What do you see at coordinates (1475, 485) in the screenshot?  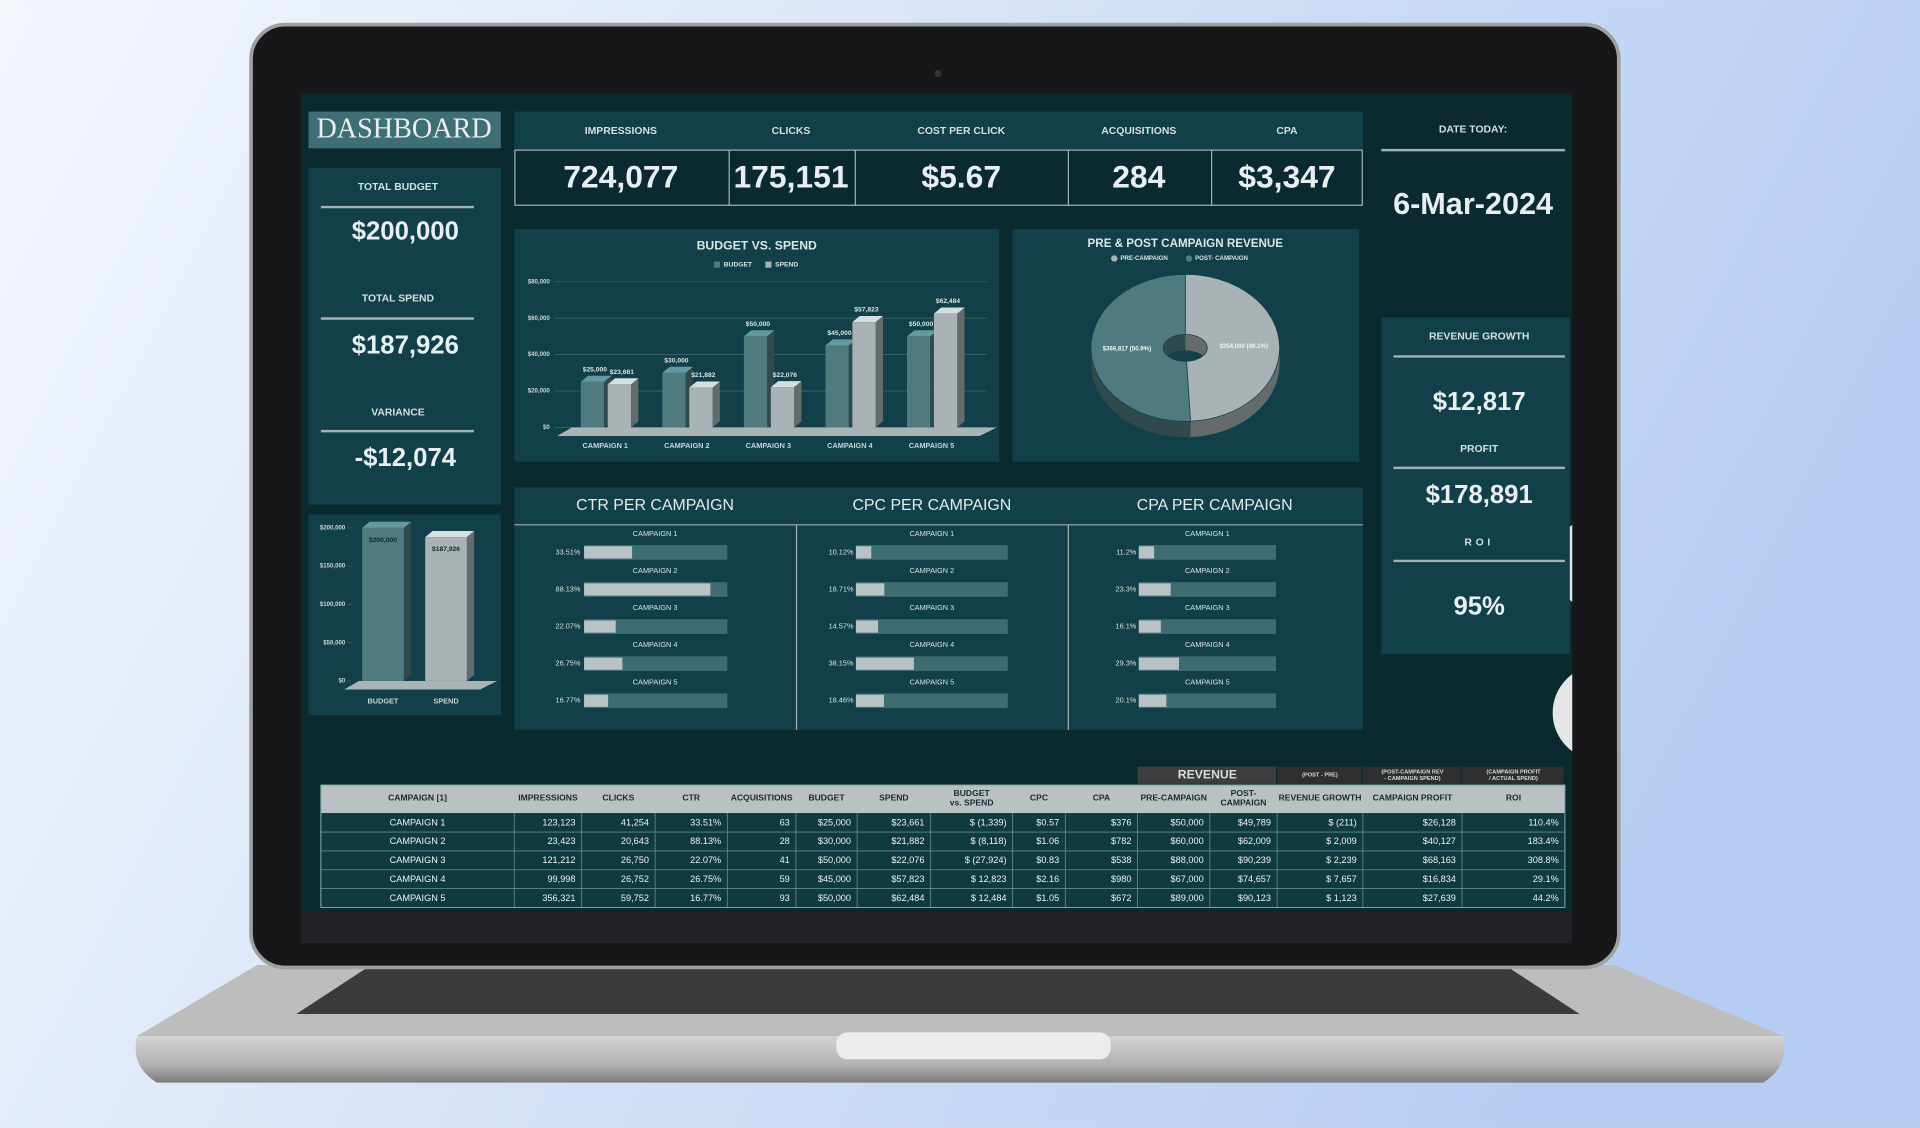 I see `right-kpi-panel` at bounding box center [1475, 485].